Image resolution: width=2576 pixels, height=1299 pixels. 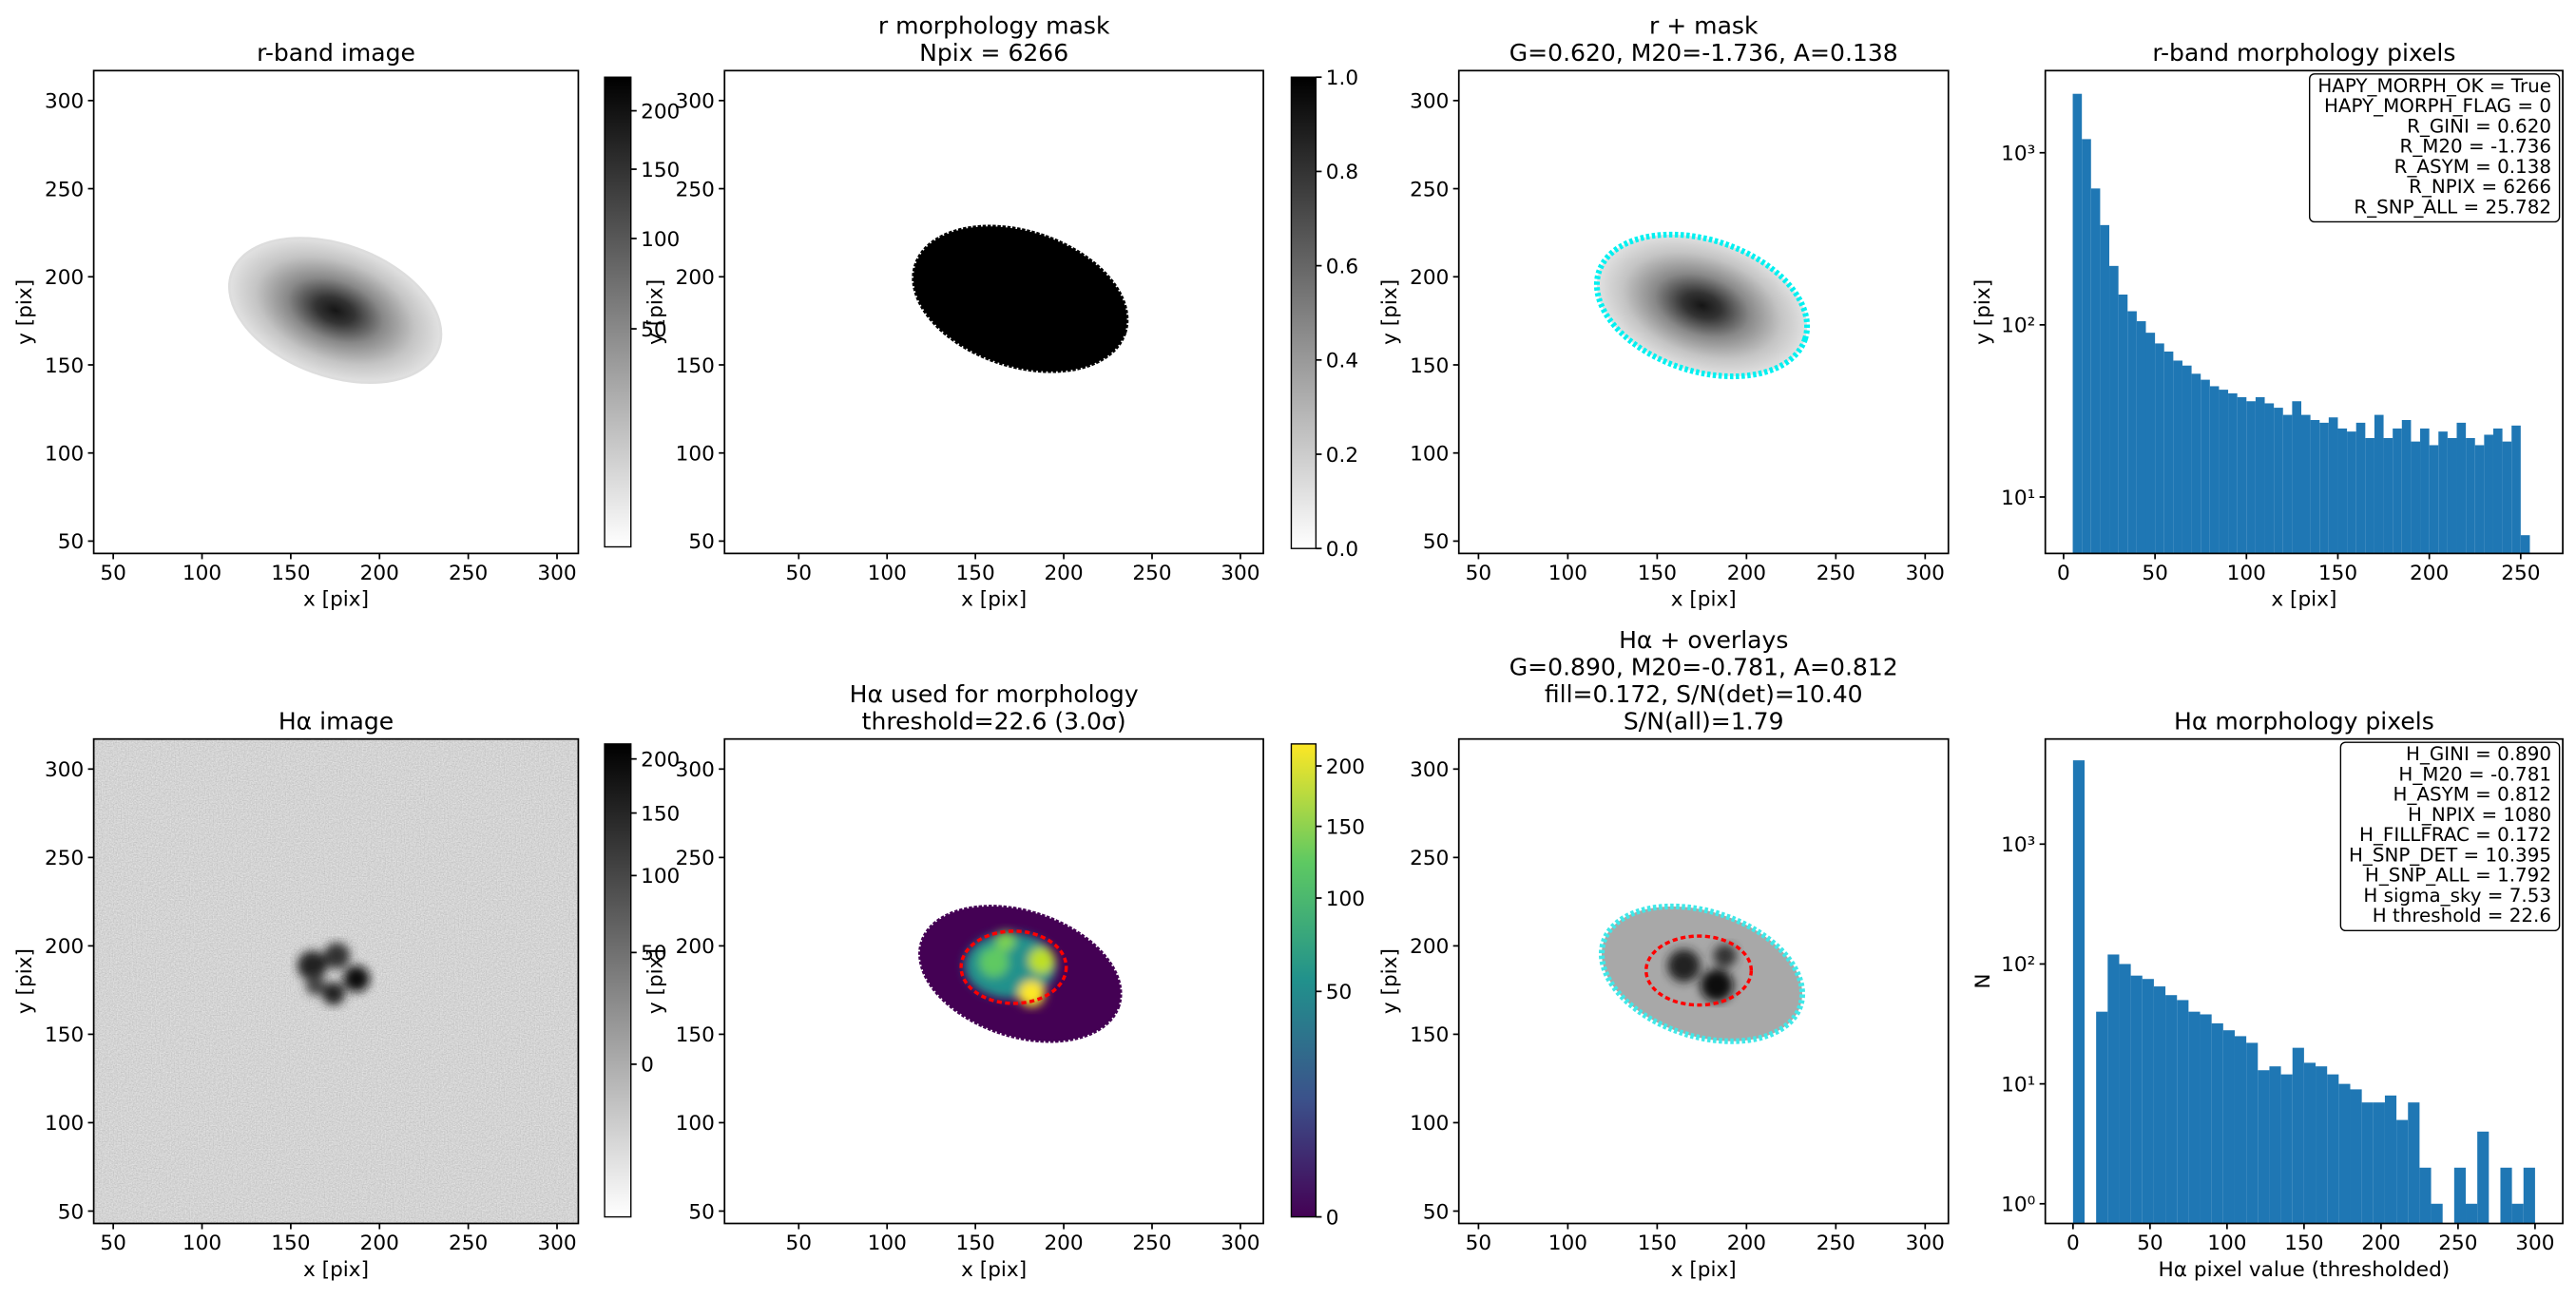 I want to click on chart-title: r-band image, so click(x=336, y=53).